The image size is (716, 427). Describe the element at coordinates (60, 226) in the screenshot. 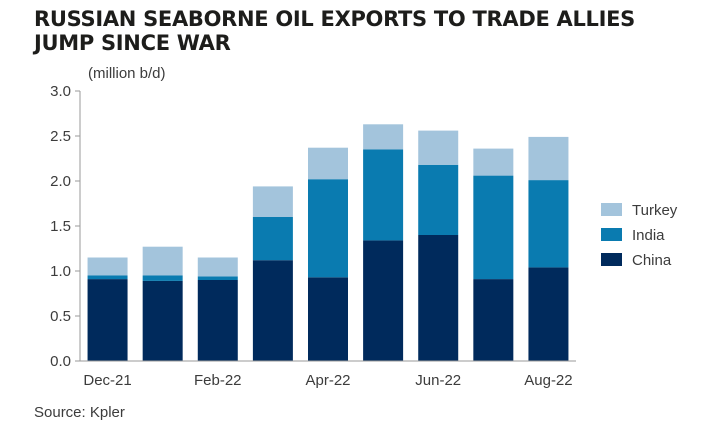

I see `y-tick-label: 1.5` at that location.